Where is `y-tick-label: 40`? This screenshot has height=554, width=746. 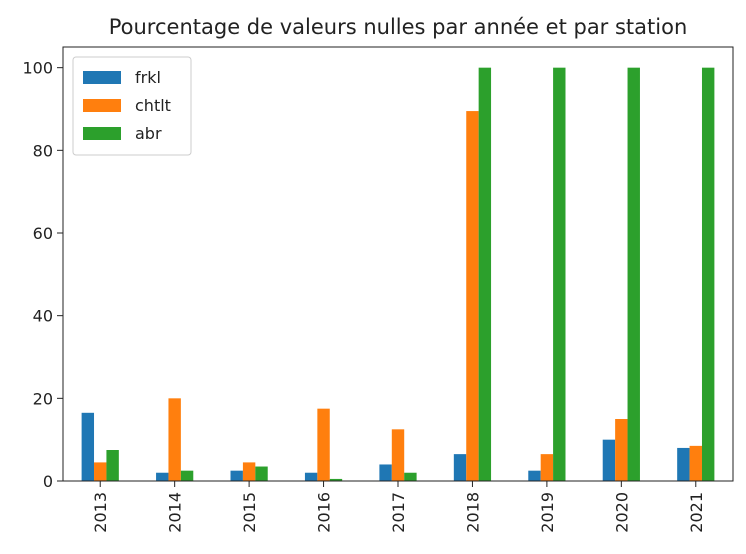
y-tick-label: 40 is located at coordinates (43, 316).